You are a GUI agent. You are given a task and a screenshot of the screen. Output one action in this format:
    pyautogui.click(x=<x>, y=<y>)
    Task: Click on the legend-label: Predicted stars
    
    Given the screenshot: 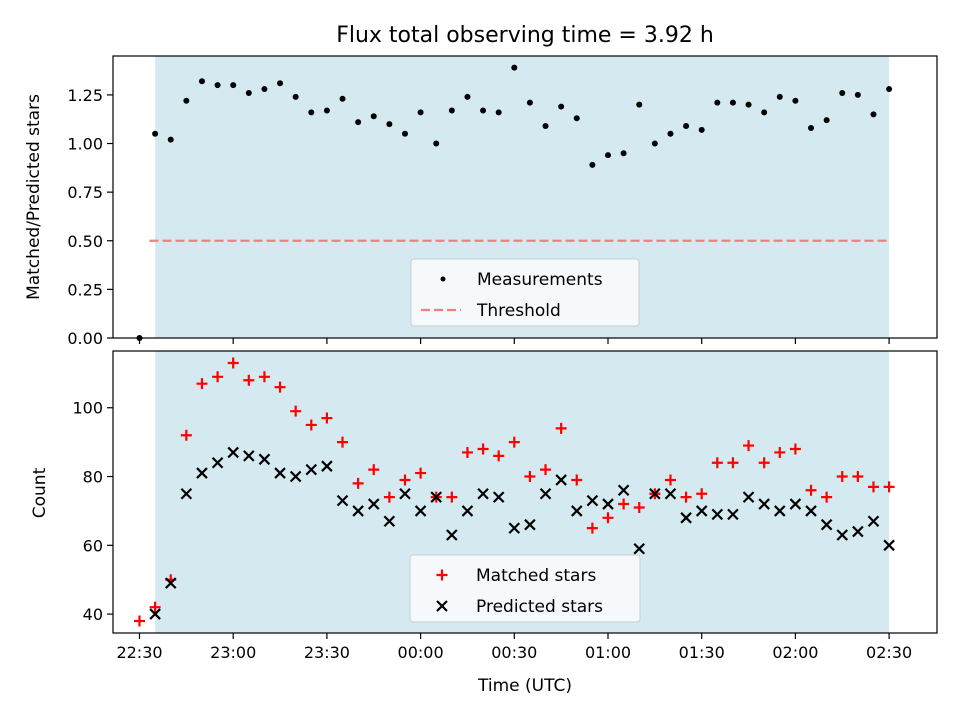 What is the action you would take?
    pyautogui.click(x=539, y=607)
    